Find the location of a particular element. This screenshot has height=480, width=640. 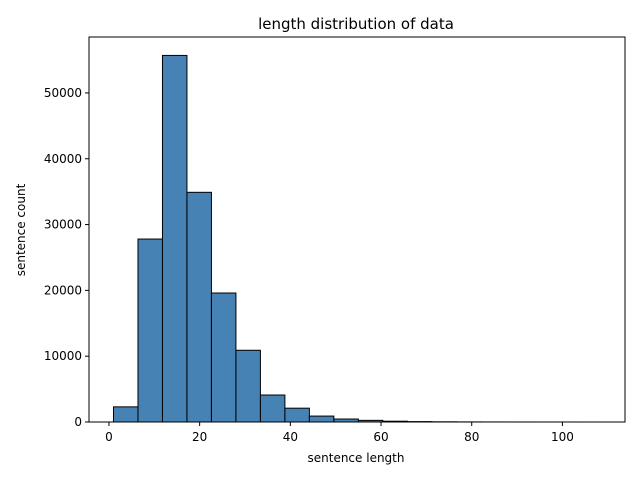

y-tick-label: 20000 is located at coordinates (63, 290).